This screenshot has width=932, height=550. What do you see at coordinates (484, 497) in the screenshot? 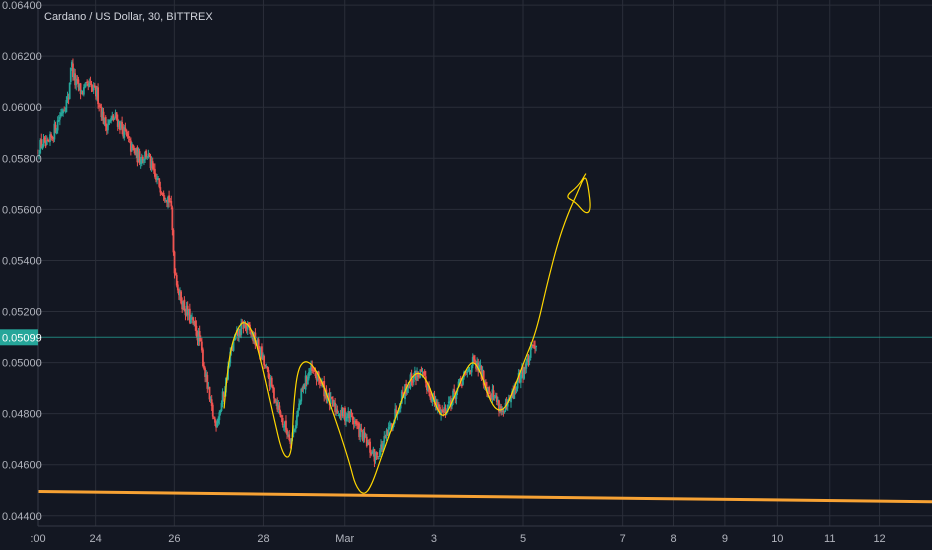
I see `support-trendline` at bounding box center [484, 497].